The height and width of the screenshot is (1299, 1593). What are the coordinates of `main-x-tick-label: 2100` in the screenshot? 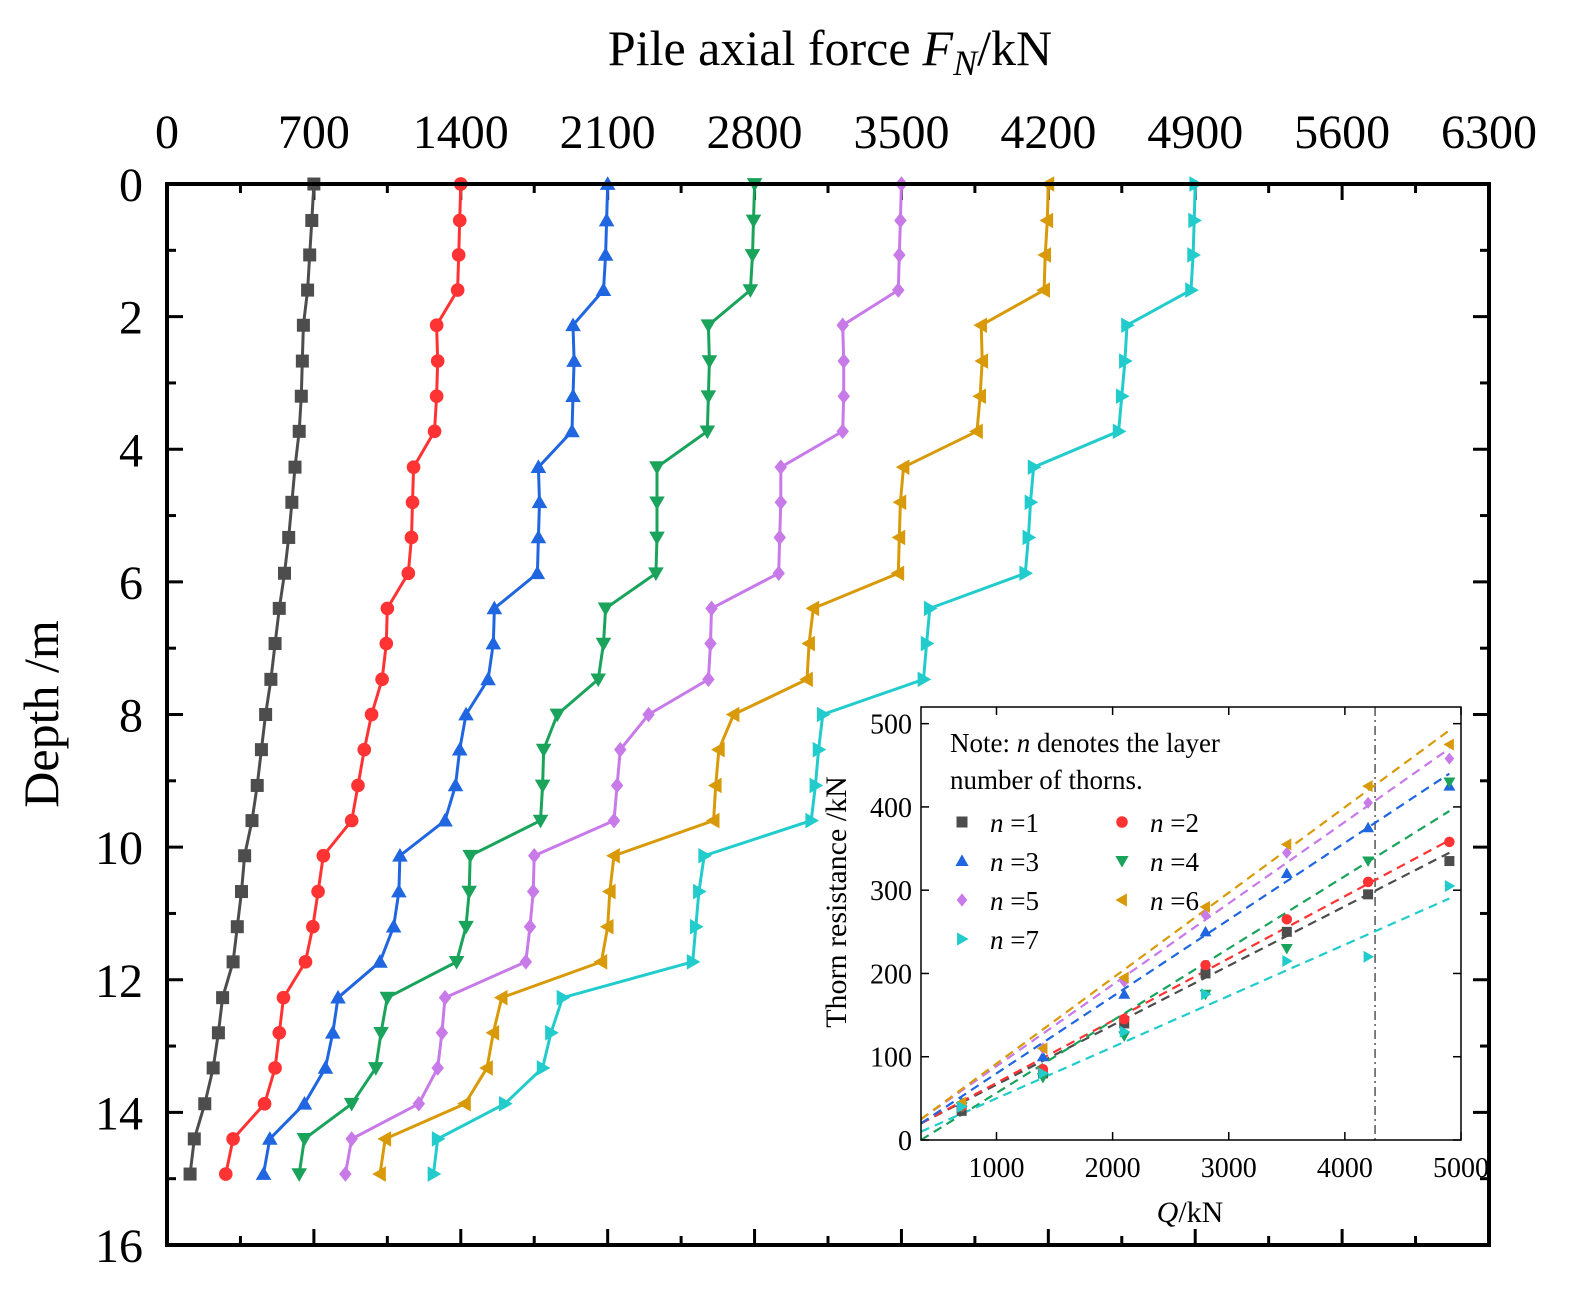 It's located at (608, 132).